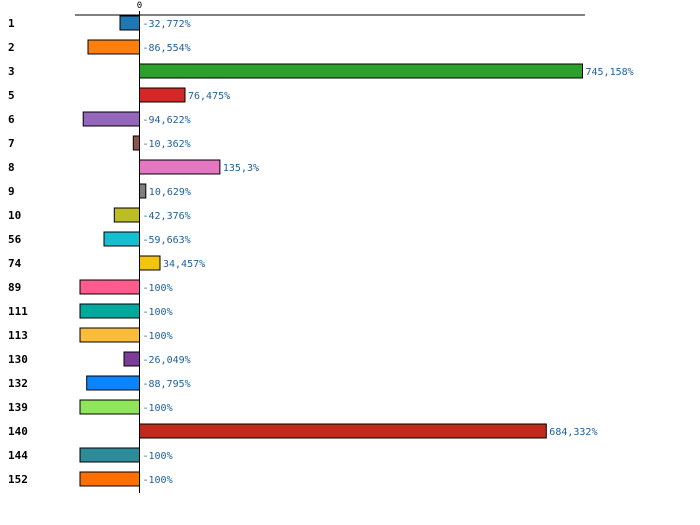  Describe the element at coordinates (11, 47) in the screenshot. I see `category-label-2: 2` at that location.